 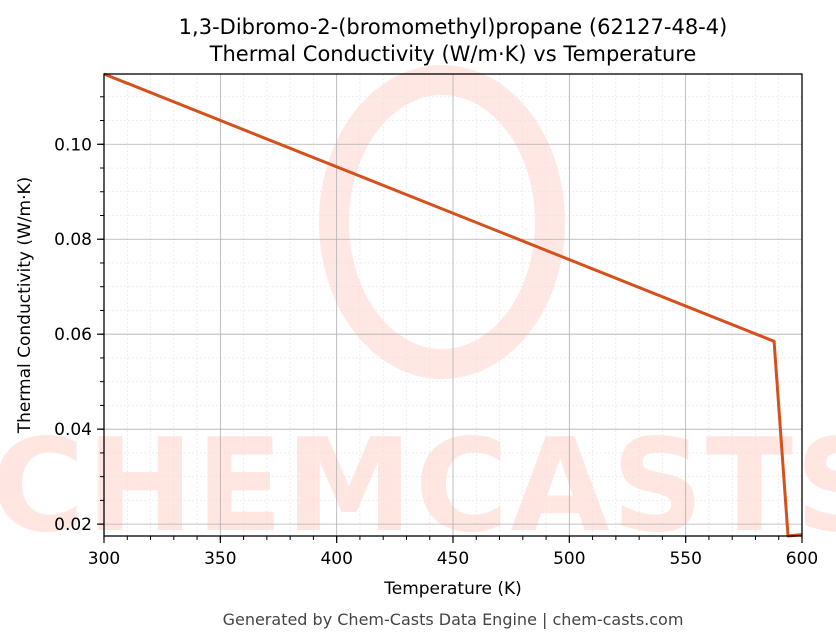 What do you see at coordinates (73, 145) in the screenshot?
I see `y-tick-label: 0.10` at bounding box center [73, 145].